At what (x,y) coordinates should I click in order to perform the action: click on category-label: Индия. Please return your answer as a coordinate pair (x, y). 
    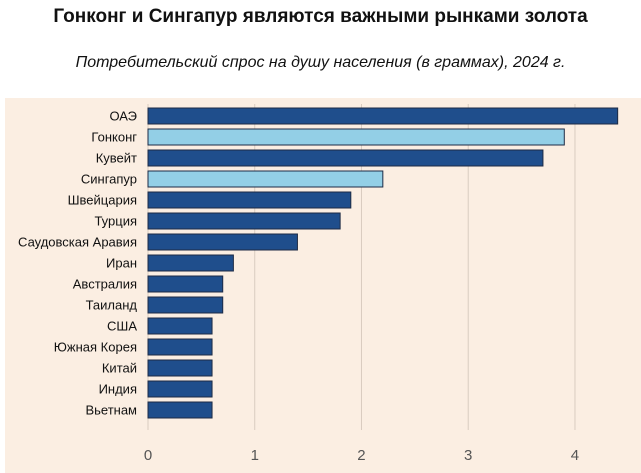
    Looking at the image, I should click on (118, 389).